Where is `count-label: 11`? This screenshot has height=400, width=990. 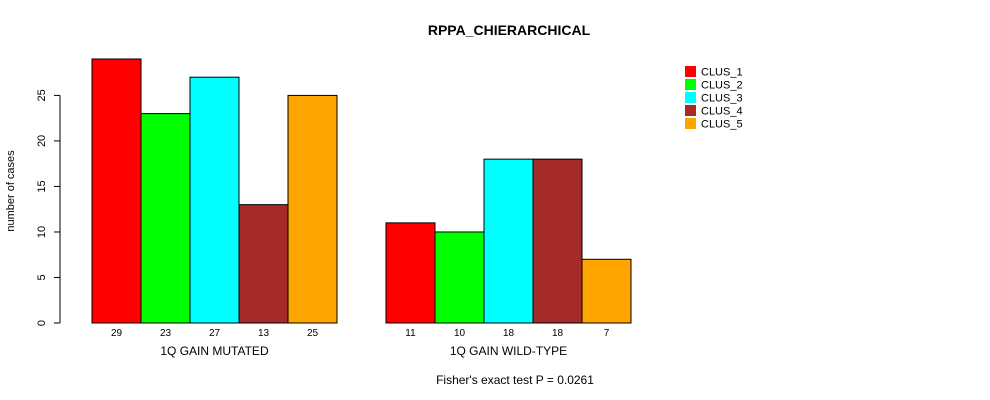 count-label: 11 is located at coordinates (410, 333).